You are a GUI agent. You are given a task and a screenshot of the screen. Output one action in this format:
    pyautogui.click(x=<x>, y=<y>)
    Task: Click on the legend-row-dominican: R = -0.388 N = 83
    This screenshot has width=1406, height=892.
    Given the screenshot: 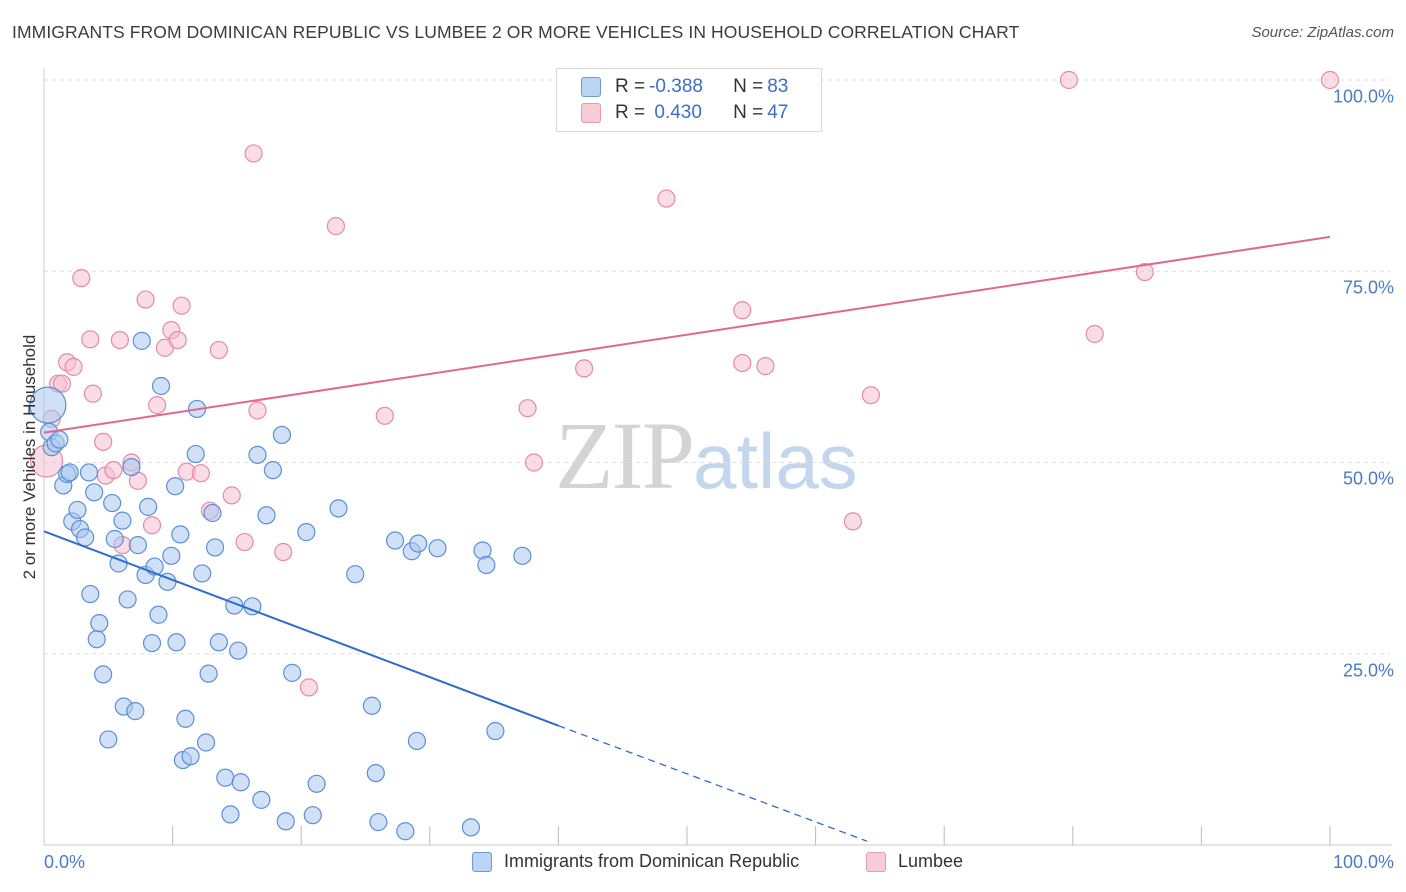 What is the action you would take?
    pyautogui.click(x=684, y=87)
    